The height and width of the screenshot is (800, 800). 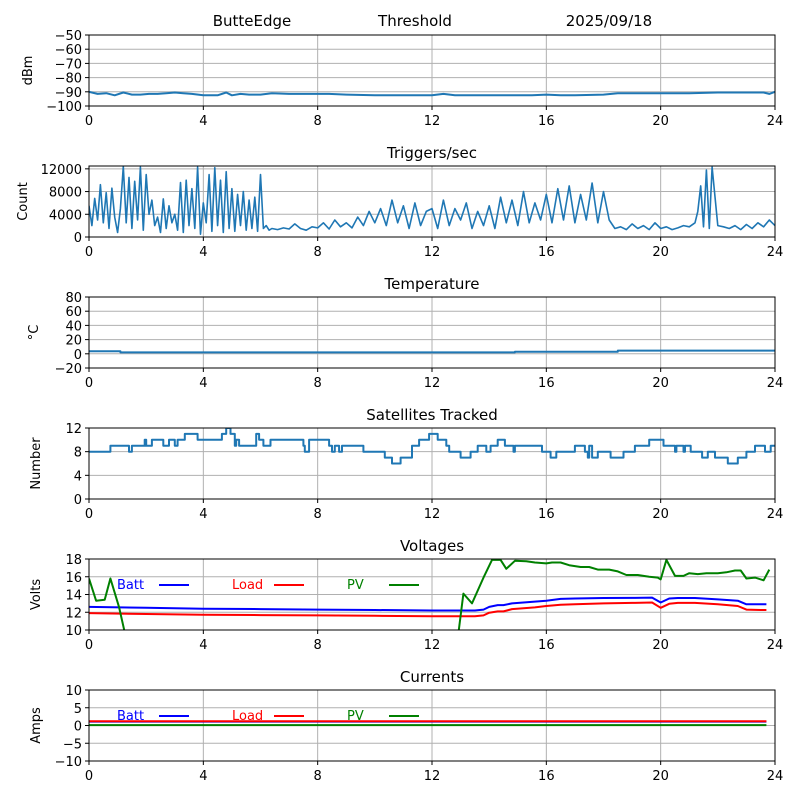 What do you see at coordinates (73, 341) in the screenshot?
I see `y-tick-label: 20` at bounding box center [73, 341].